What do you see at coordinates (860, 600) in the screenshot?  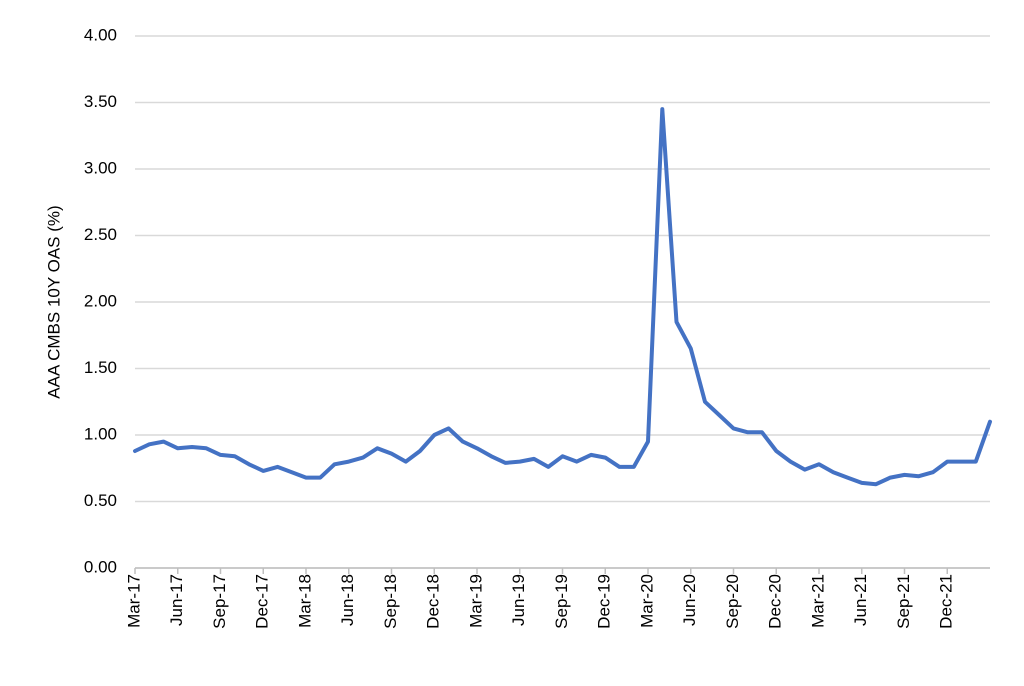 I see `x-tick-label: Jun-21` at bounding box center [860, 600].